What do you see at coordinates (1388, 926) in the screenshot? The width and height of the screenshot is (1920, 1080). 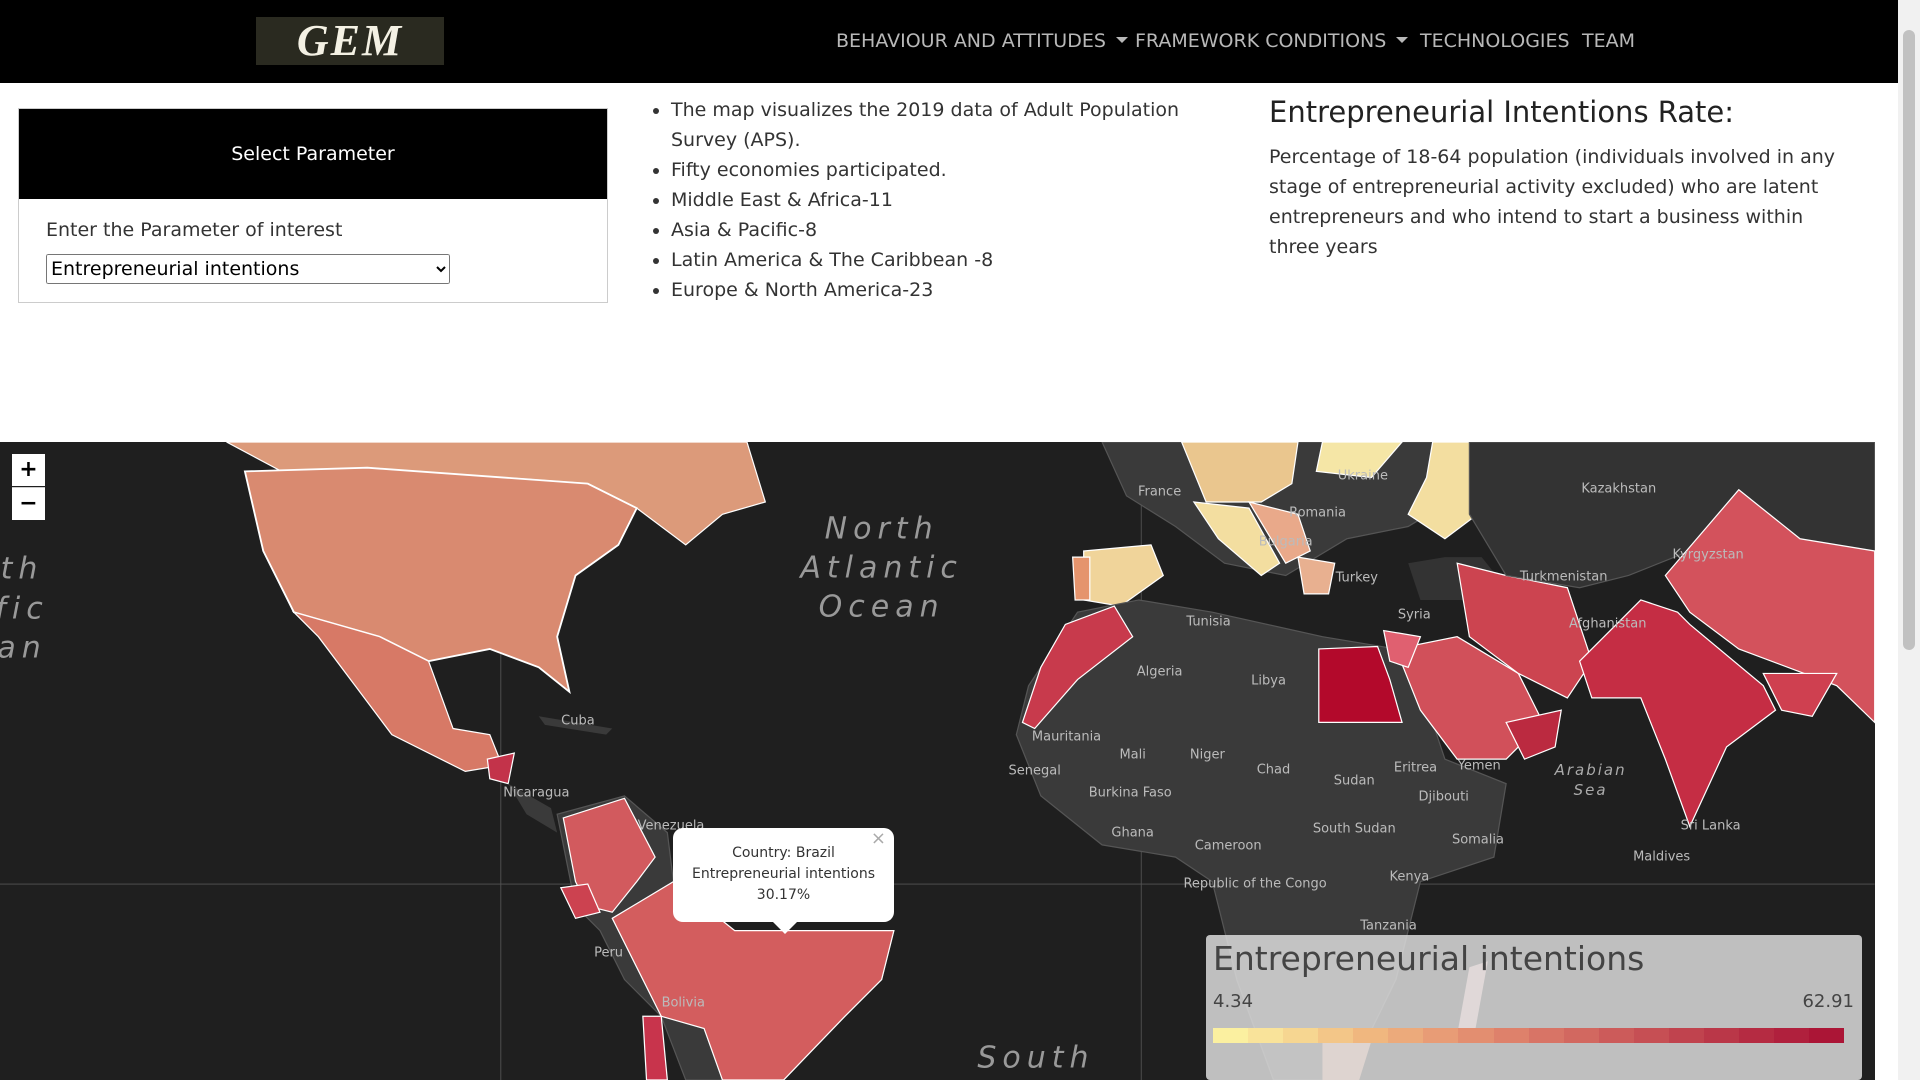 I see `map-label: Tanzania` at bounding box center [1388, 926].